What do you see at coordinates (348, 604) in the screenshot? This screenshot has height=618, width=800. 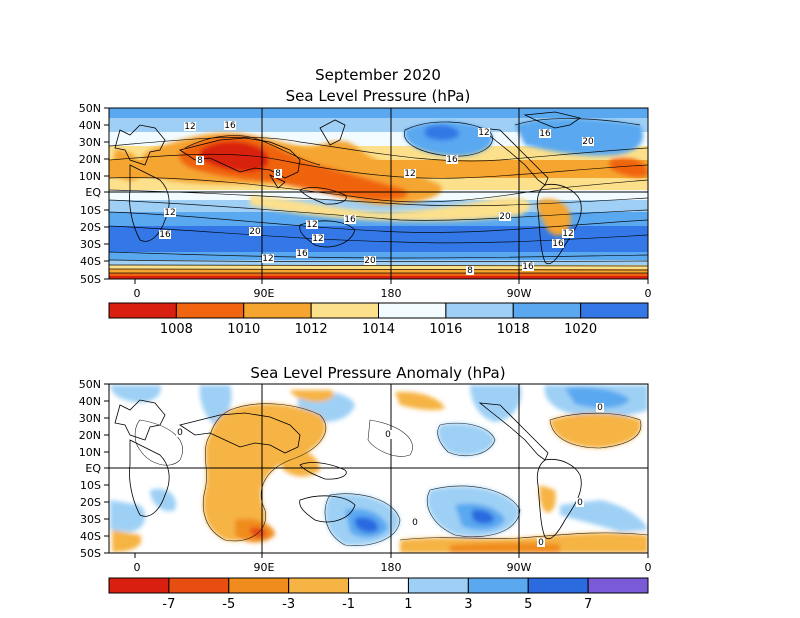 I see `colorbar-label: -1` at bounding box center [348, 604].